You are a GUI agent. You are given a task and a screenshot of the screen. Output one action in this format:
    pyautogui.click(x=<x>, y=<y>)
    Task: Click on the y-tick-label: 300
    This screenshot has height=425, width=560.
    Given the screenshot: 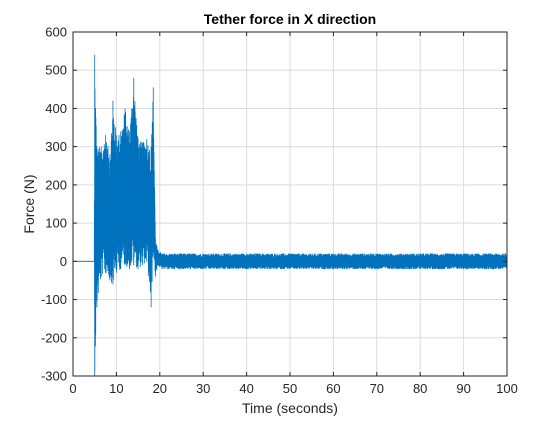 What is the action you would take?
    pyautogui.click(x=56, y=146)
    